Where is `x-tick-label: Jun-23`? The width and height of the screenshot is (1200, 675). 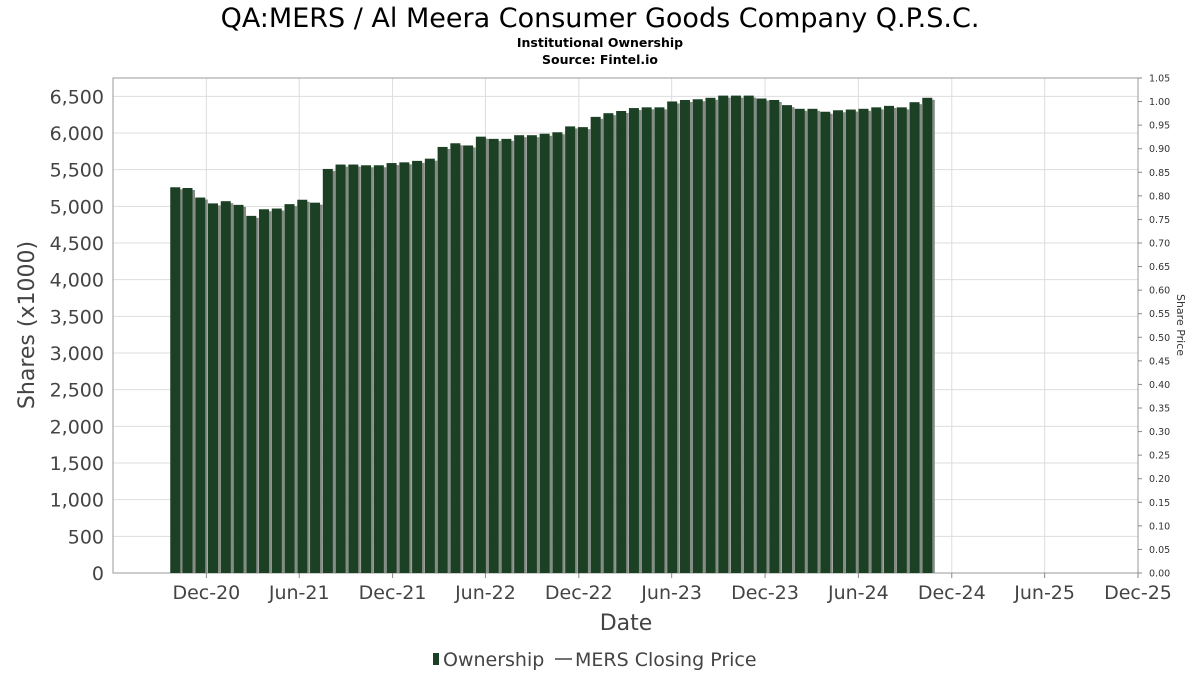
x-tick-label: Jun-23 is located at coordinates (671, 593).